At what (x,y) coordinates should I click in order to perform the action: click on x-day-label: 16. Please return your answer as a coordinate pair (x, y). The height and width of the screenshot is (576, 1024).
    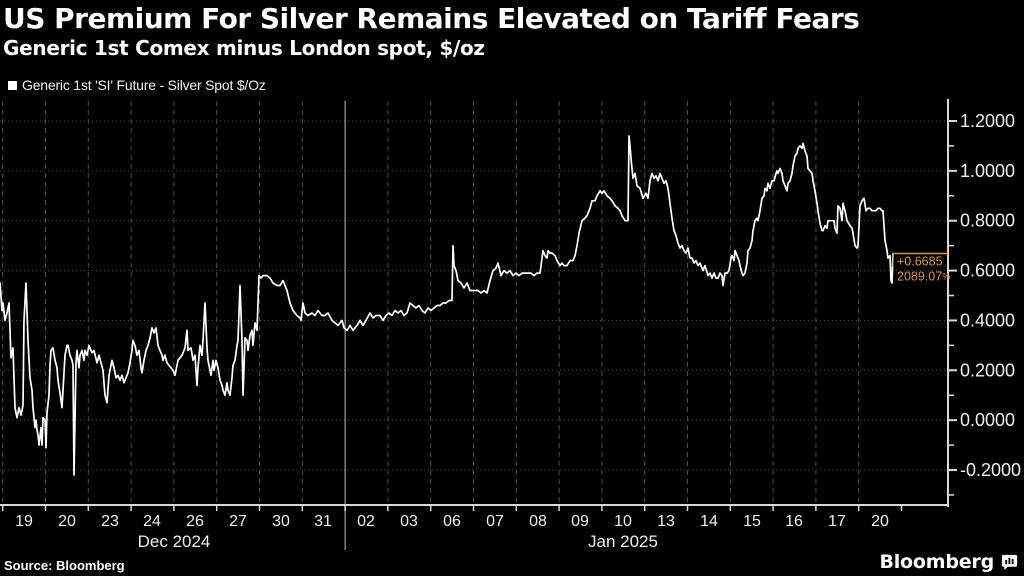
    Looking at the image, I should click on (794, 521).